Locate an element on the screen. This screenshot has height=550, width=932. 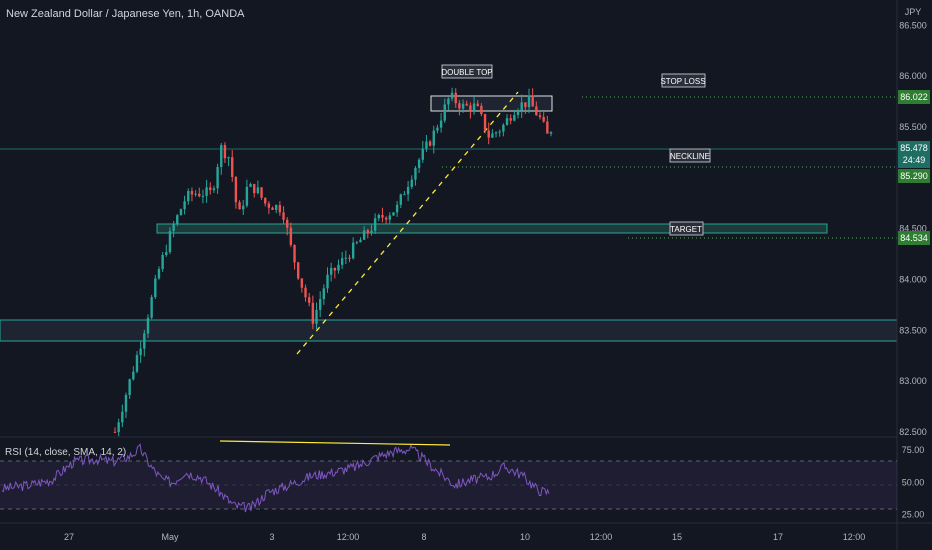
rsi-tick-label: 75.00 is located at coordinates (913, 450).